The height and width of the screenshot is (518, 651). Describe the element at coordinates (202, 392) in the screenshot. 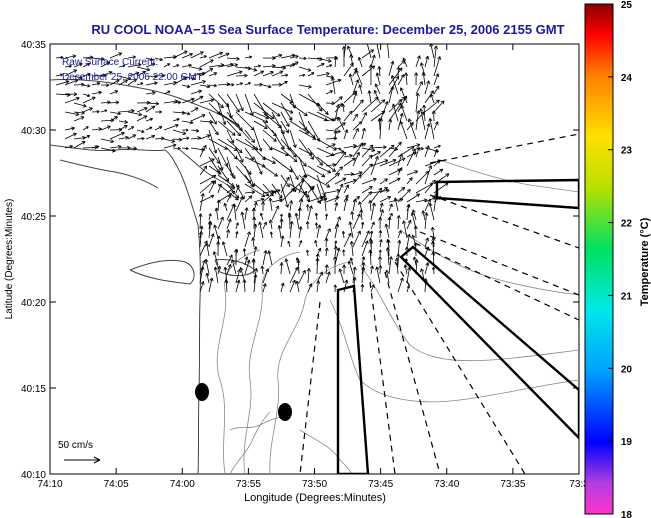

I see `station-marker-west` at that location.